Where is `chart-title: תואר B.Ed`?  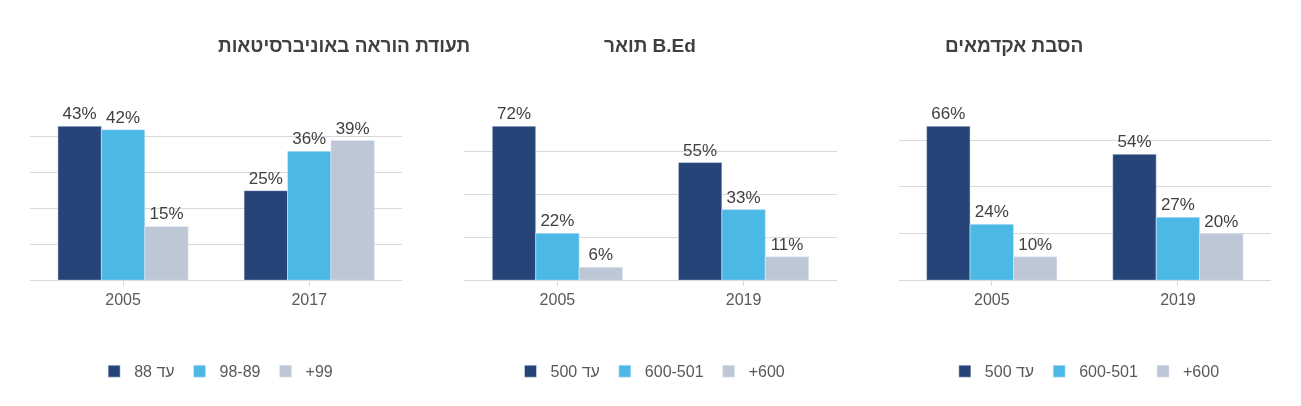
chart-title: תואר B.Ed is located at coordinates (650, 45).